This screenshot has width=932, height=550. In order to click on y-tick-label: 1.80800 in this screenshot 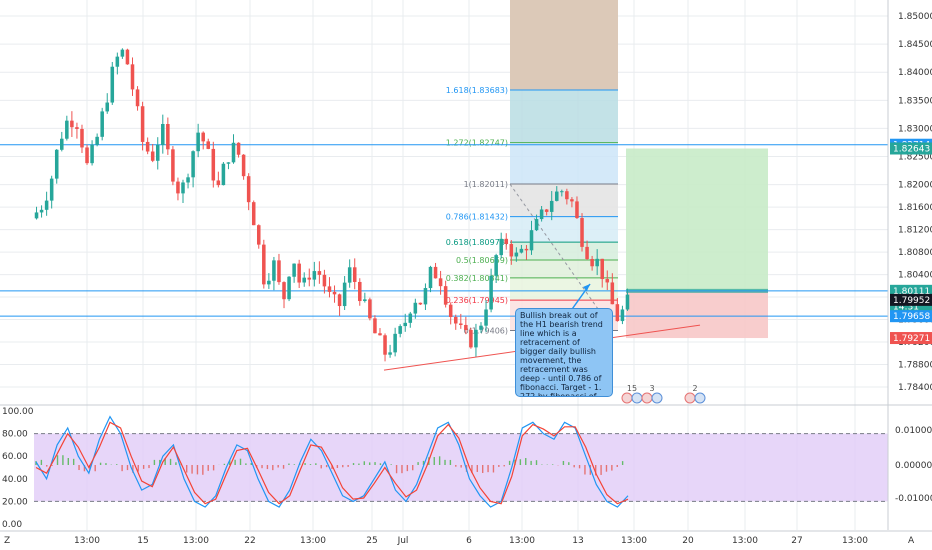, I will do `click(915, 253)`.